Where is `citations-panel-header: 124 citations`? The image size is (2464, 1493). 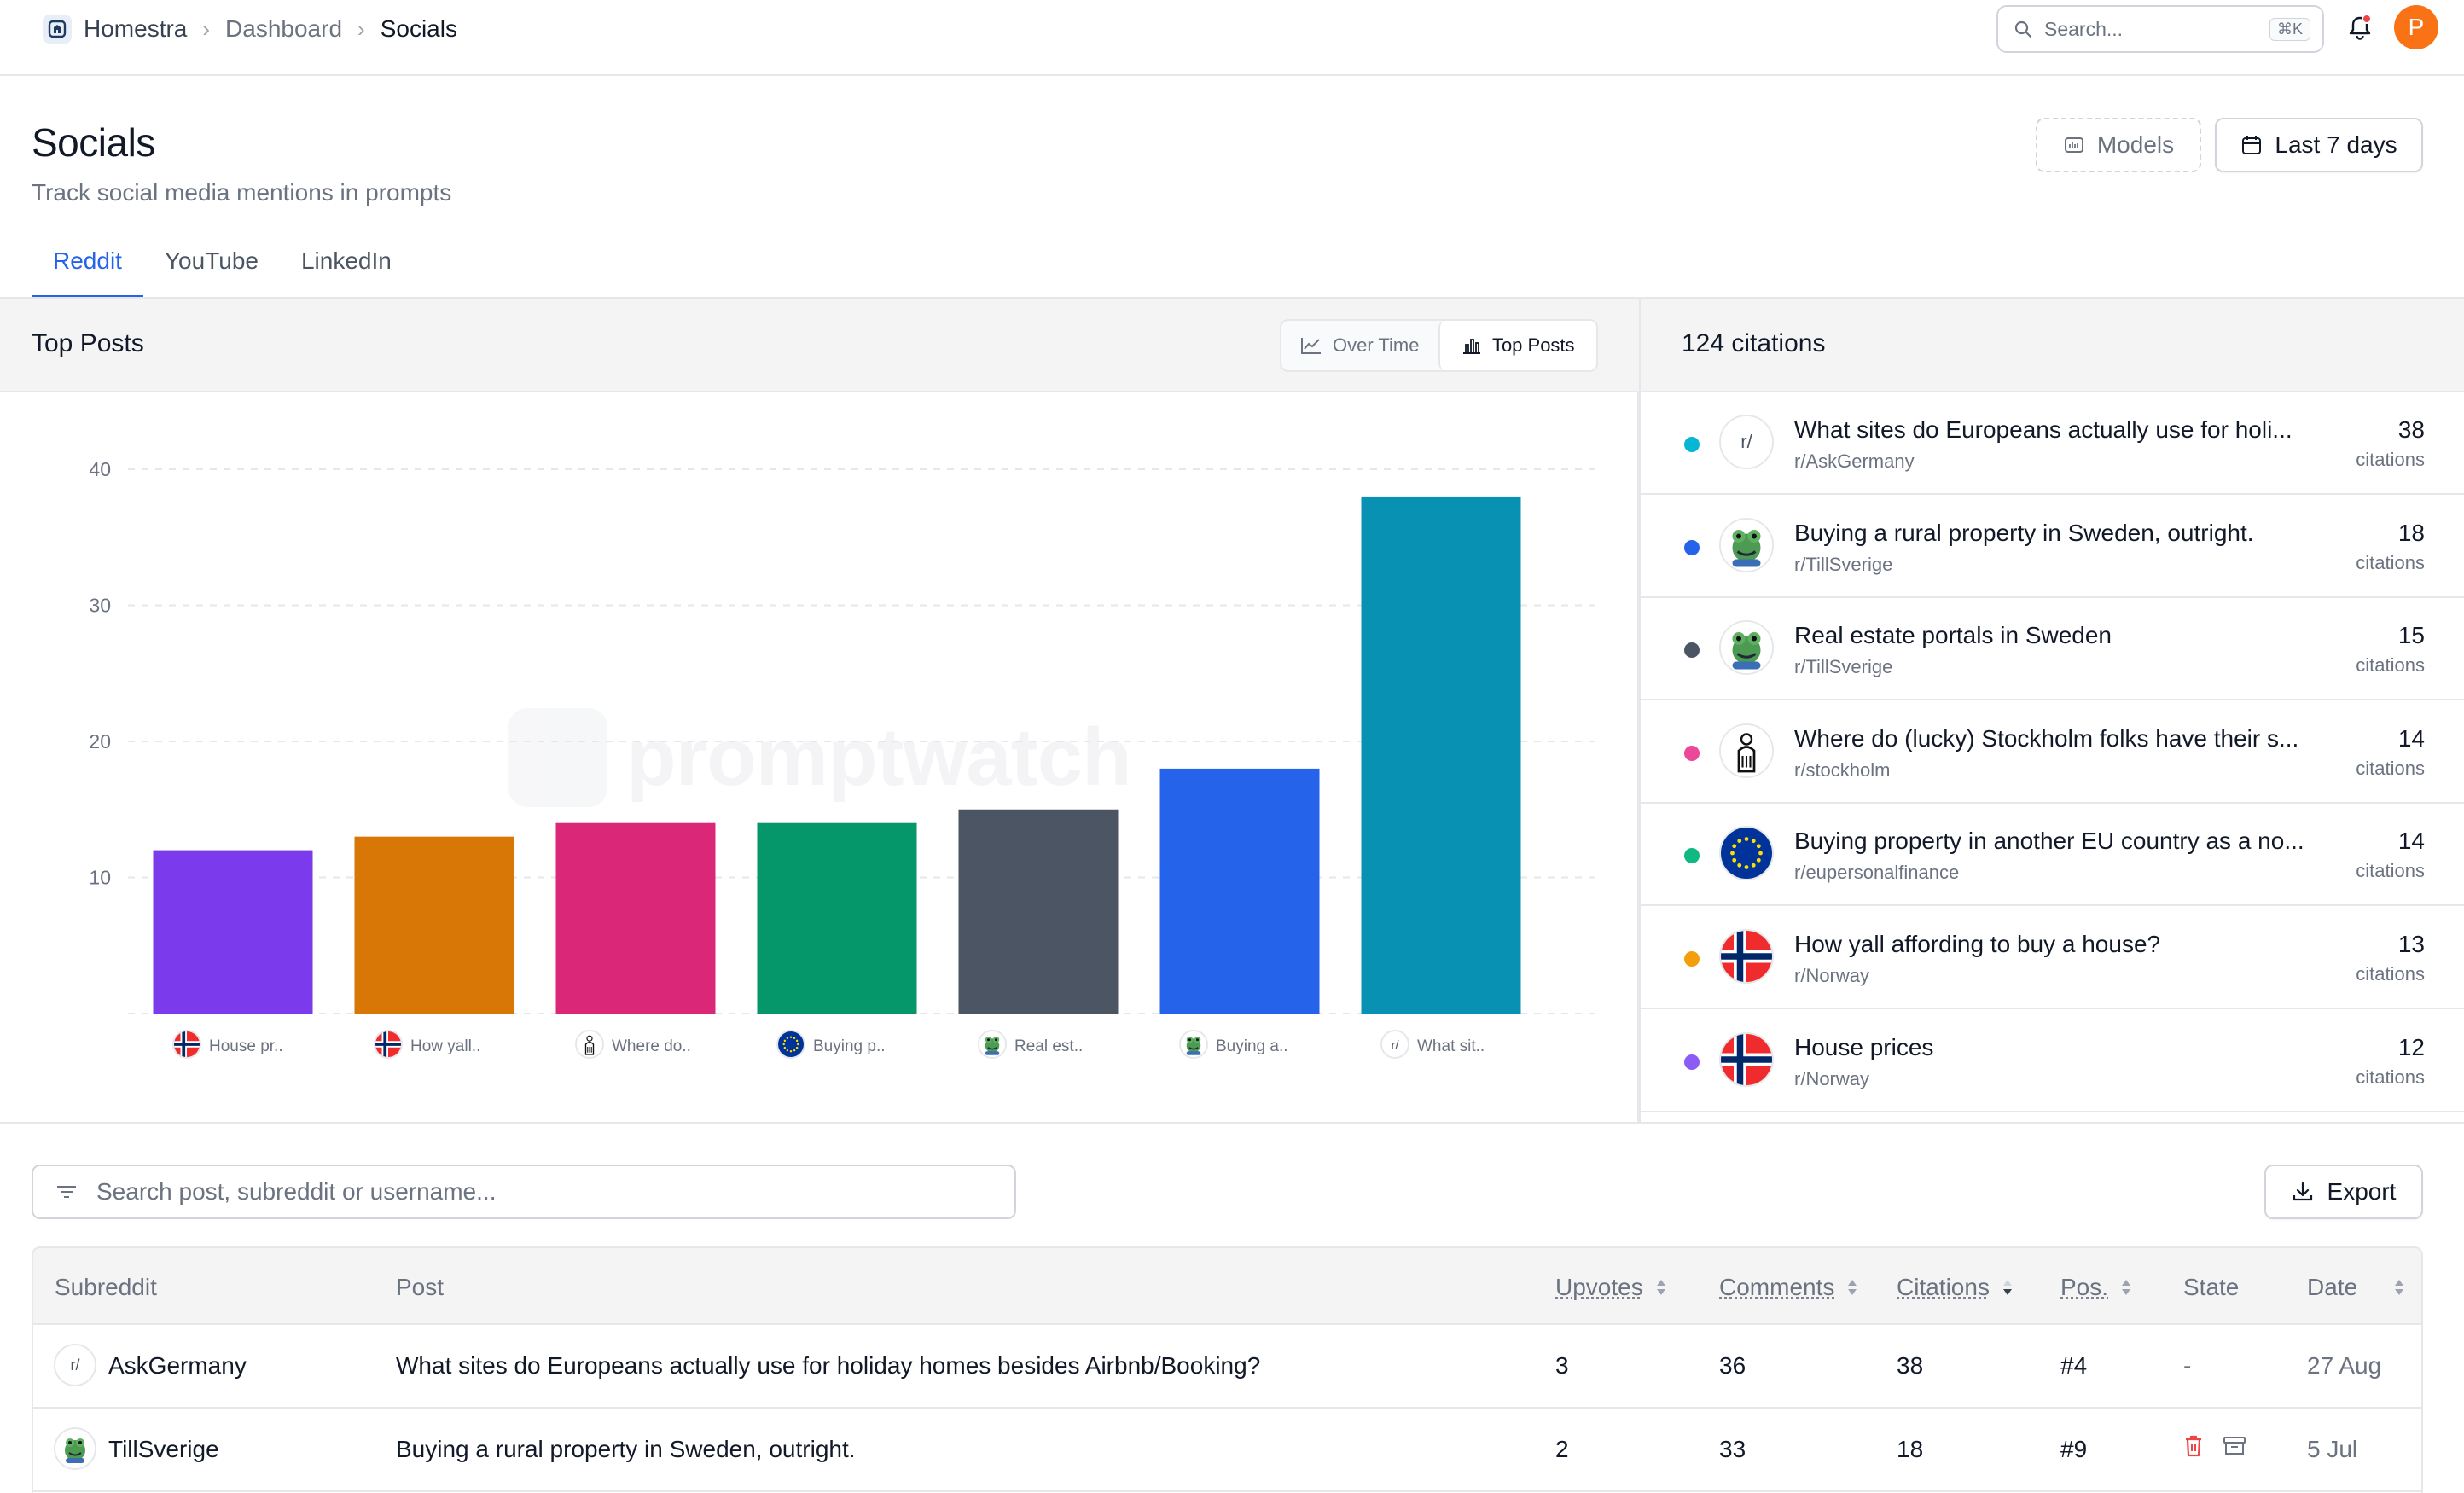
citations-panel-header: 124 citations is located at coordinates (2051, 344).